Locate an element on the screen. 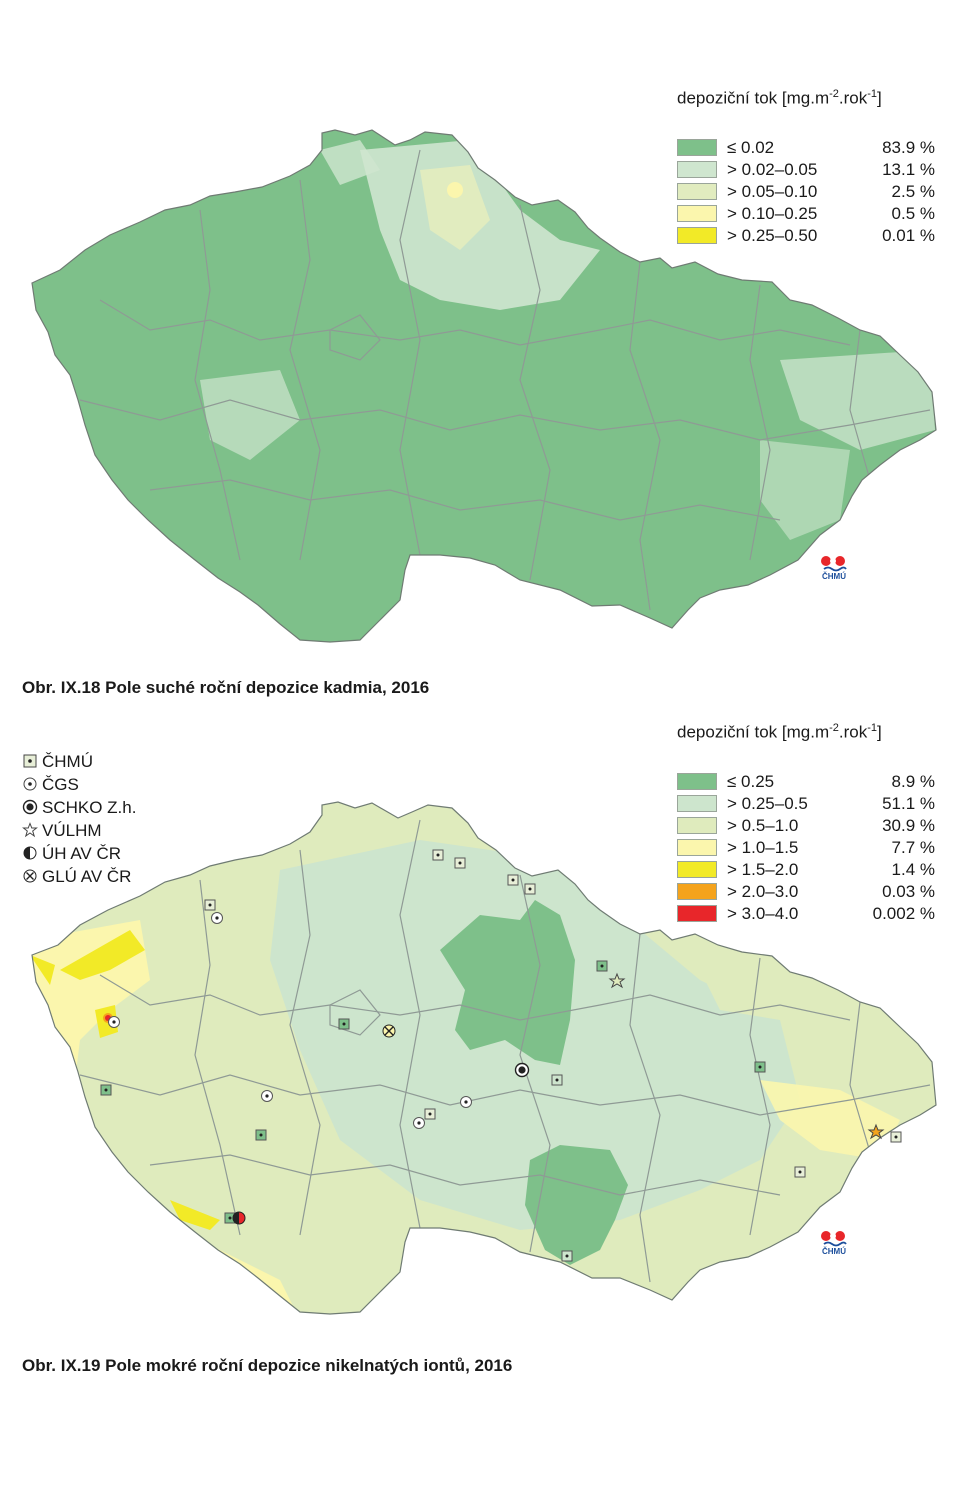 This screenshot has width=975, height=1487. legend-item: > 0.02–0.05 13.1 % is located at coordinates (806, 170).